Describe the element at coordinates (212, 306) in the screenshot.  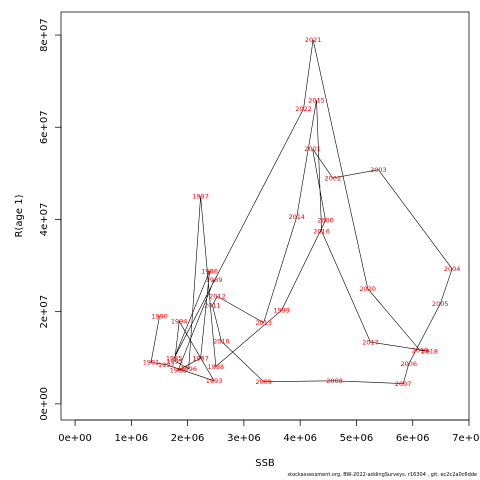
I see `year-label-2011: 2011` at that location.